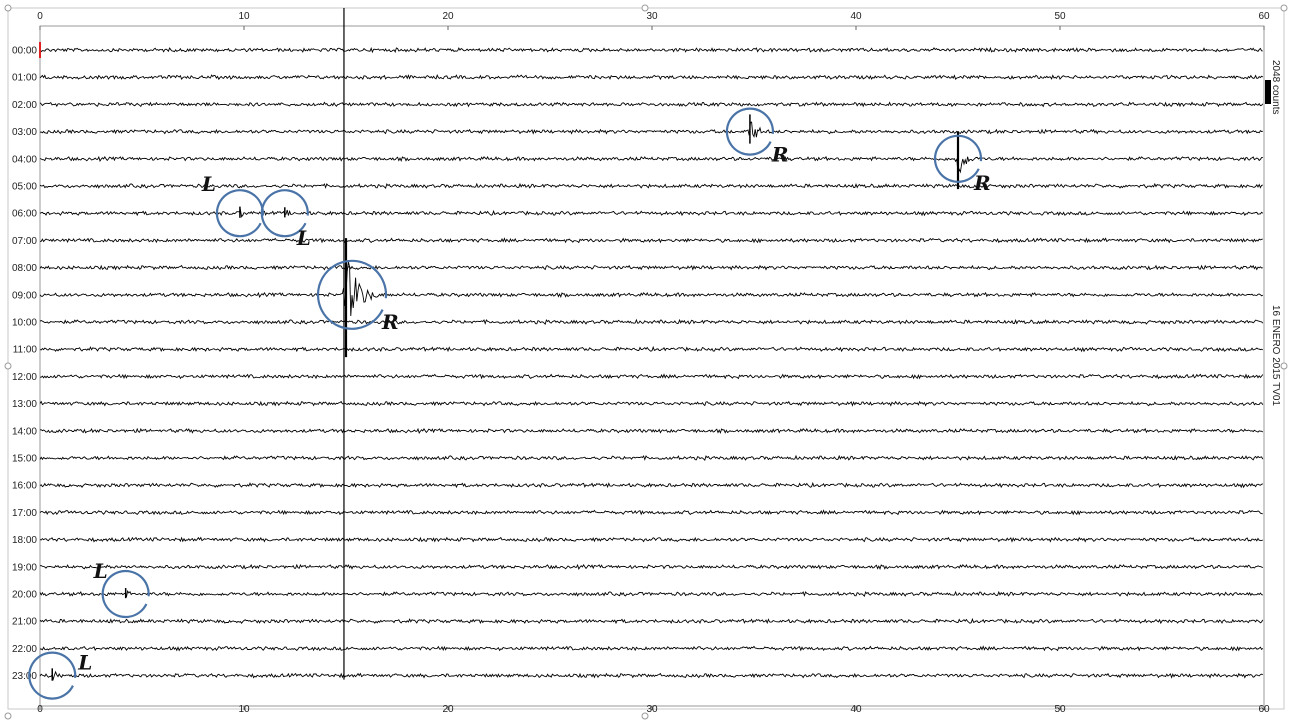 The image size is (1291, 727). Describe the element at coordinates (25, 350) in the screenshot. I see `hour-label: 11:00` at that location.